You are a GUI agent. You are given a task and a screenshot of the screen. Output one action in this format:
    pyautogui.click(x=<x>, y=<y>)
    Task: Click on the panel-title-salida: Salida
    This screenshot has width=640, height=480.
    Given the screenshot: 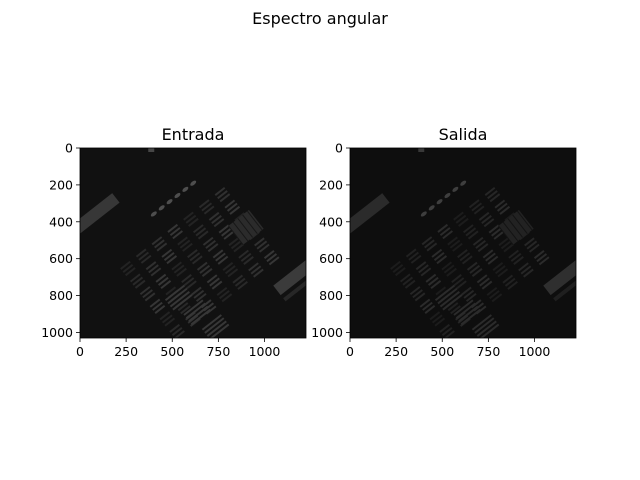 What is the action you would take?
    pyautogui.click(x=463, y=134)
    